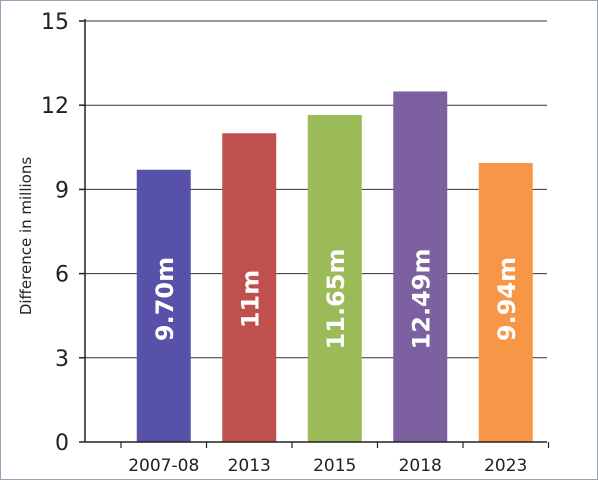 The height and width of the screenshot is (481, 598). Describe the element at coordinates (421, 299) in the screenshot. I see `data-label: 12.49m` at that location.